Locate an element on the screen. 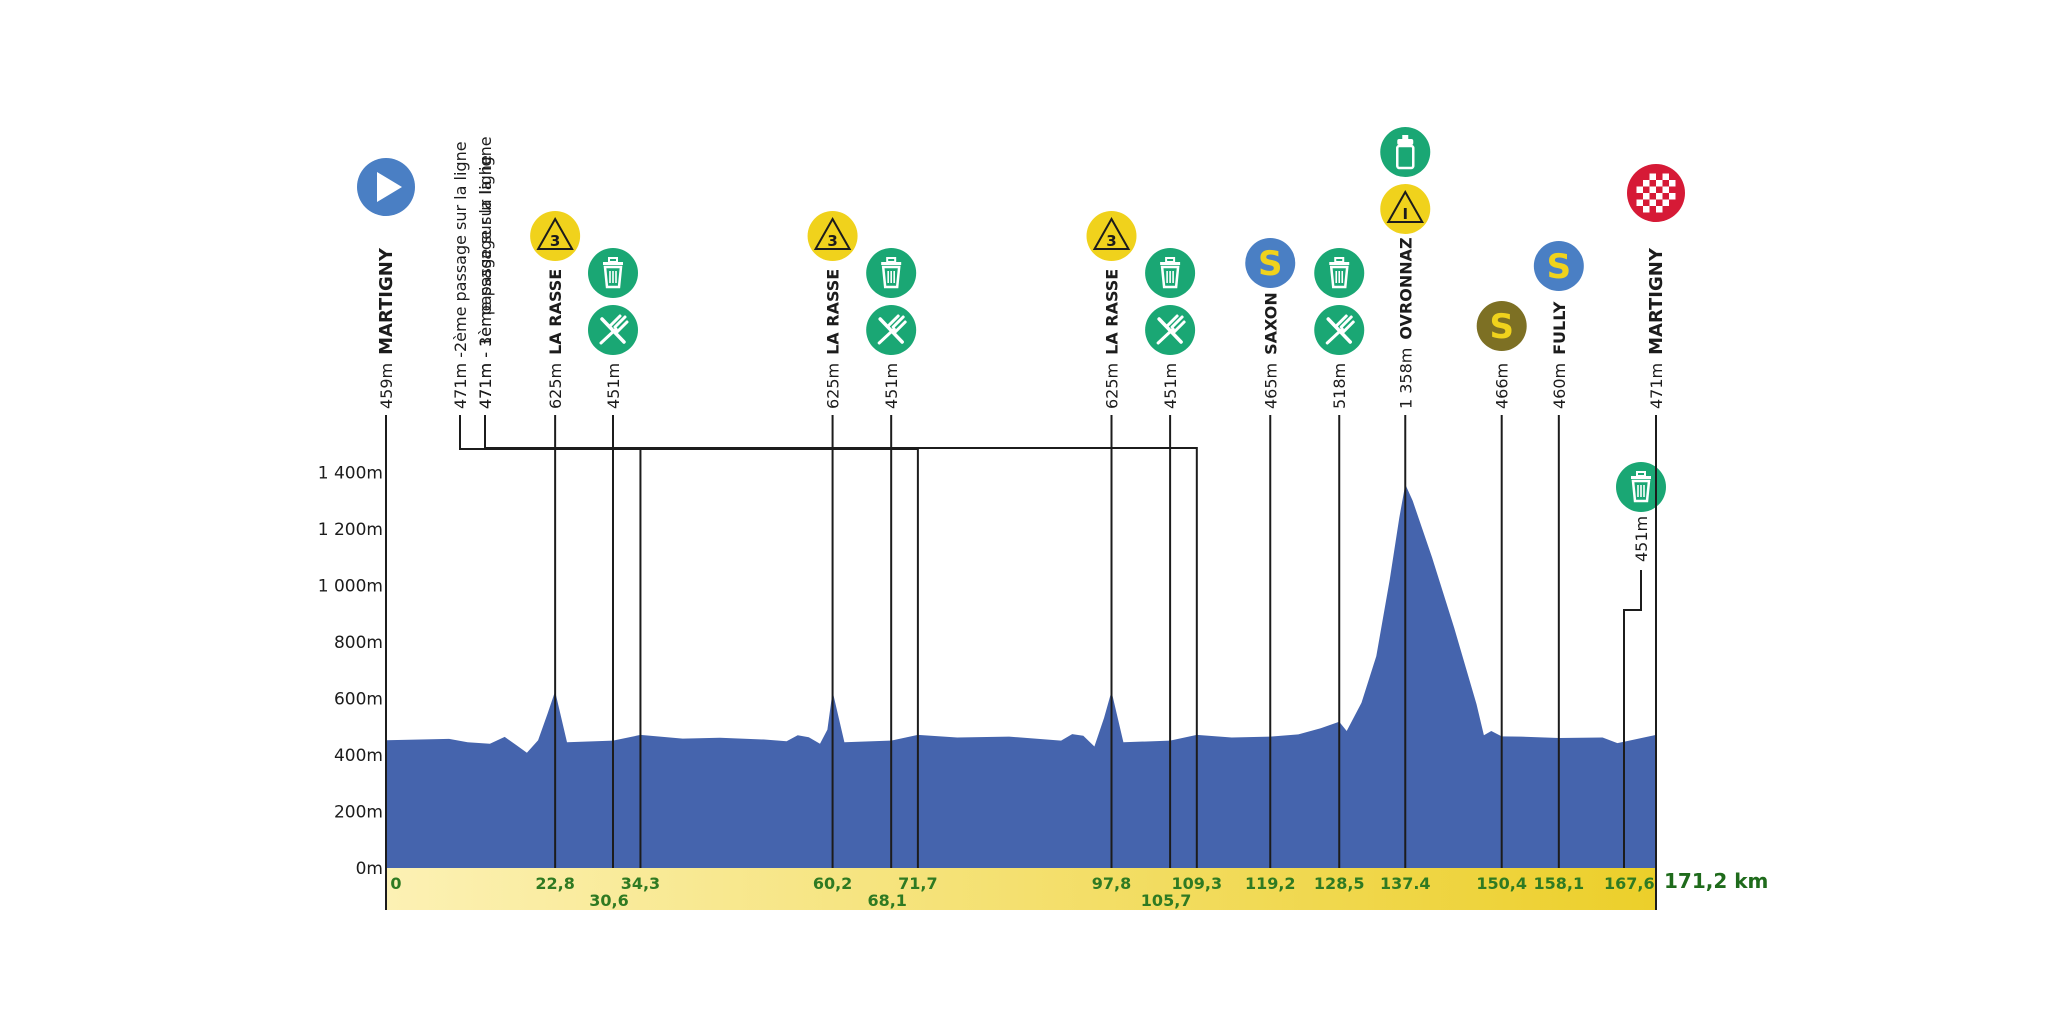 This screenshot has width=2048, height=1024. y-tick-label: 1 000m is located at coordinates (350, 587).